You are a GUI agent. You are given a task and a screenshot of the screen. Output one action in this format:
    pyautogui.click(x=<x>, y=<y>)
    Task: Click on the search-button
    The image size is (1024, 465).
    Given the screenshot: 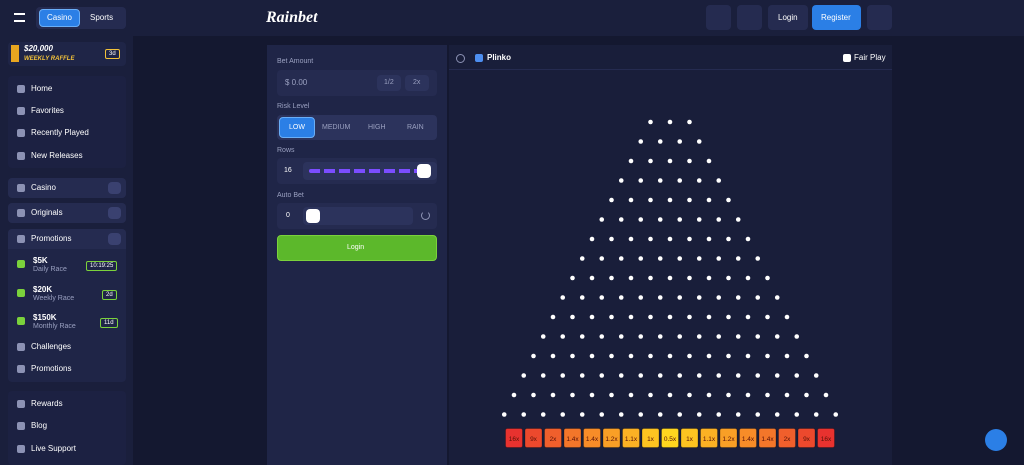 What is the action you would take?
    pyautogui.click(x=718, y=17)
    